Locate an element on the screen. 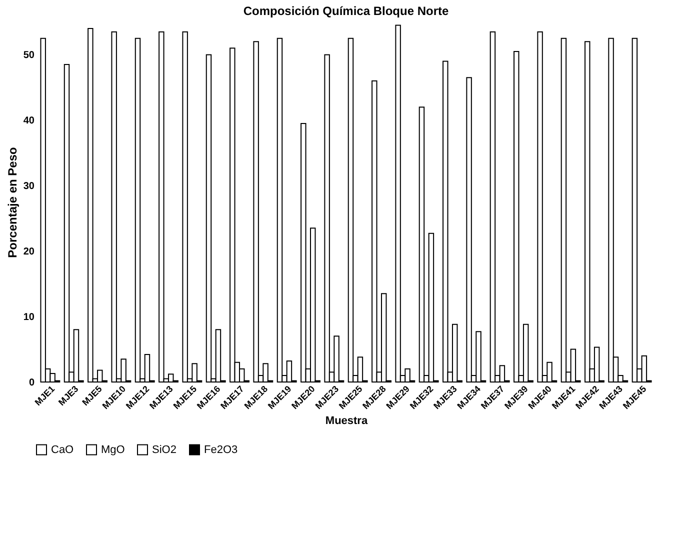 This screenshot has height=540, width=700. legend-label: CaO is located at coordinates (62, 450).